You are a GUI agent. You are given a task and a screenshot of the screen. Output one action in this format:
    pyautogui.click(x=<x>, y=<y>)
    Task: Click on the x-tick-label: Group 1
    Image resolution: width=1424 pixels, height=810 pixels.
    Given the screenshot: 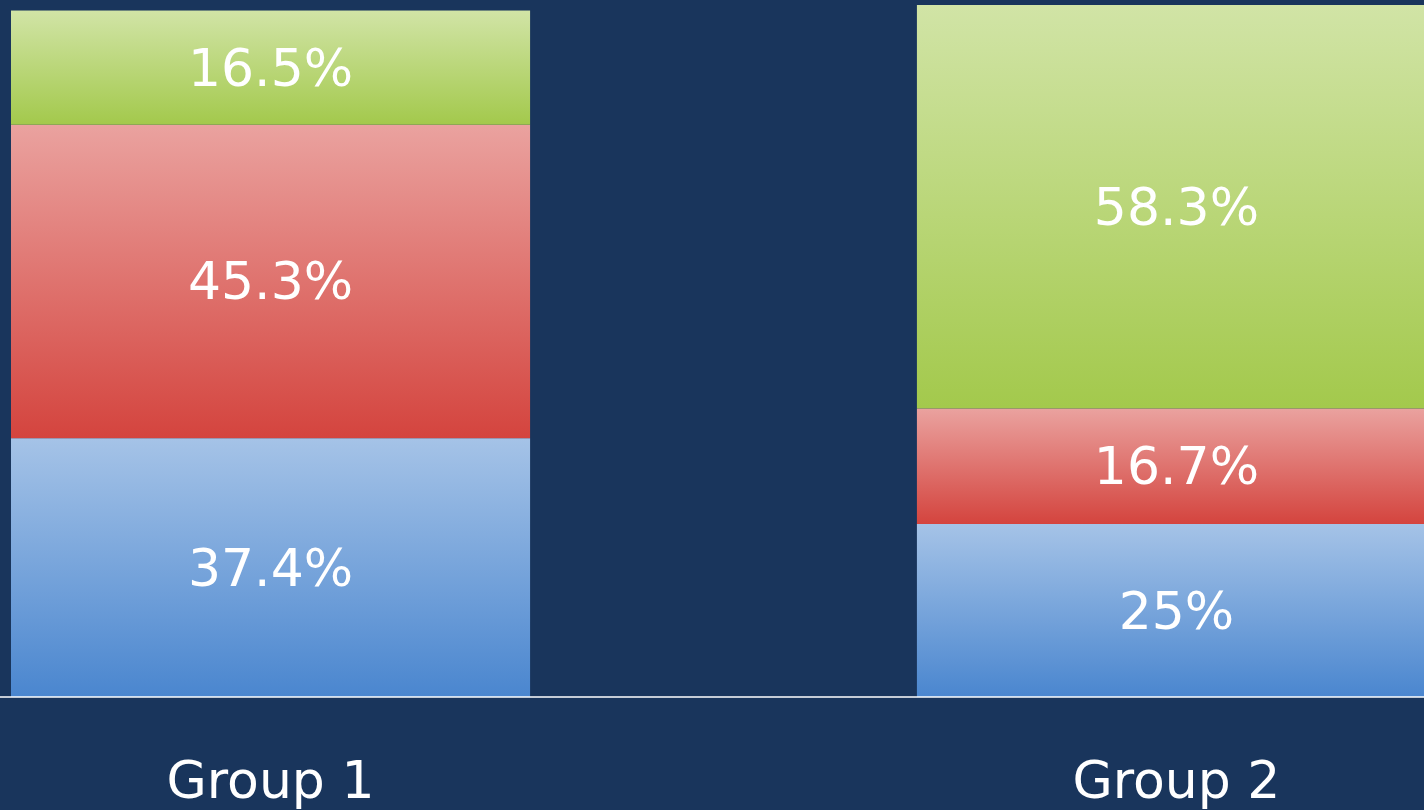 What is the action you would take?
    pyautogui.click(x=270, y=780)
    